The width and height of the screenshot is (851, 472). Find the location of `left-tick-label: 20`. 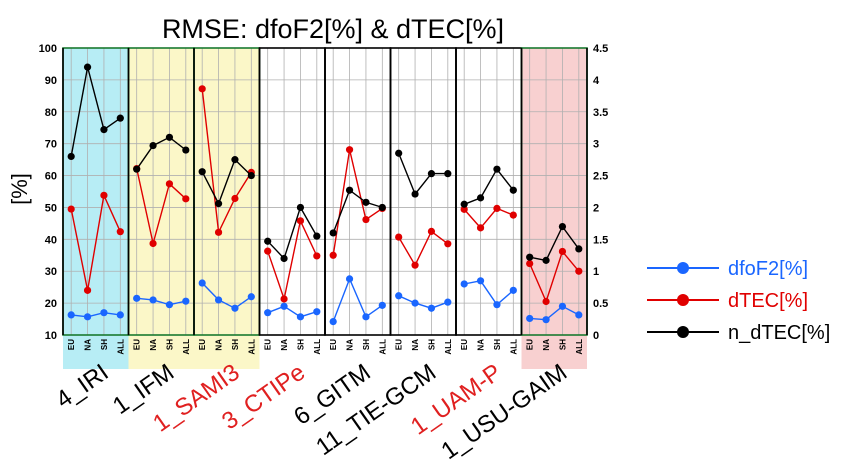

left-tick-label: 20 is located at coordinates (51, 304).